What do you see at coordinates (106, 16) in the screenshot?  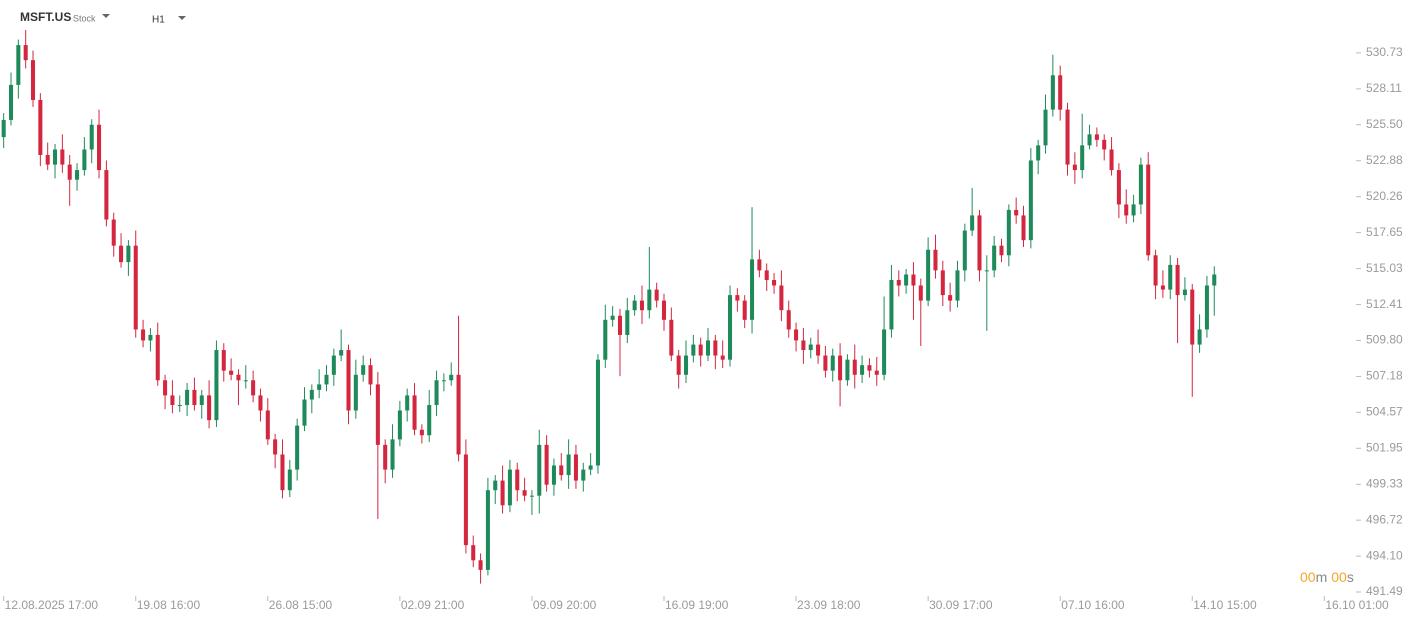 I see `symbol-dropdown` at bounding box center [106, 16].